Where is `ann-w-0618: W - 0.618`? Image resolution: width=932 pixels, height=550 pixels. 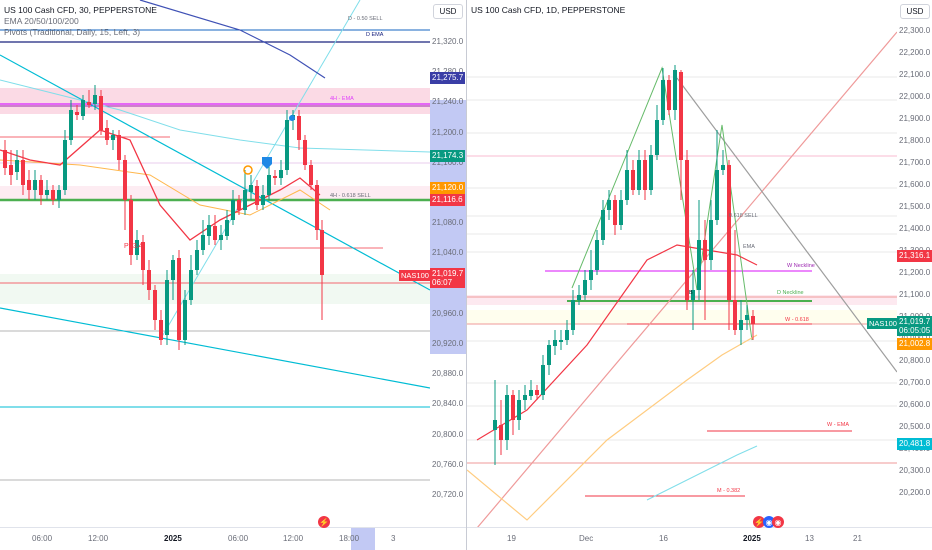
ann-w-0618: W - 0.618 is located at coordinates (797, 320).